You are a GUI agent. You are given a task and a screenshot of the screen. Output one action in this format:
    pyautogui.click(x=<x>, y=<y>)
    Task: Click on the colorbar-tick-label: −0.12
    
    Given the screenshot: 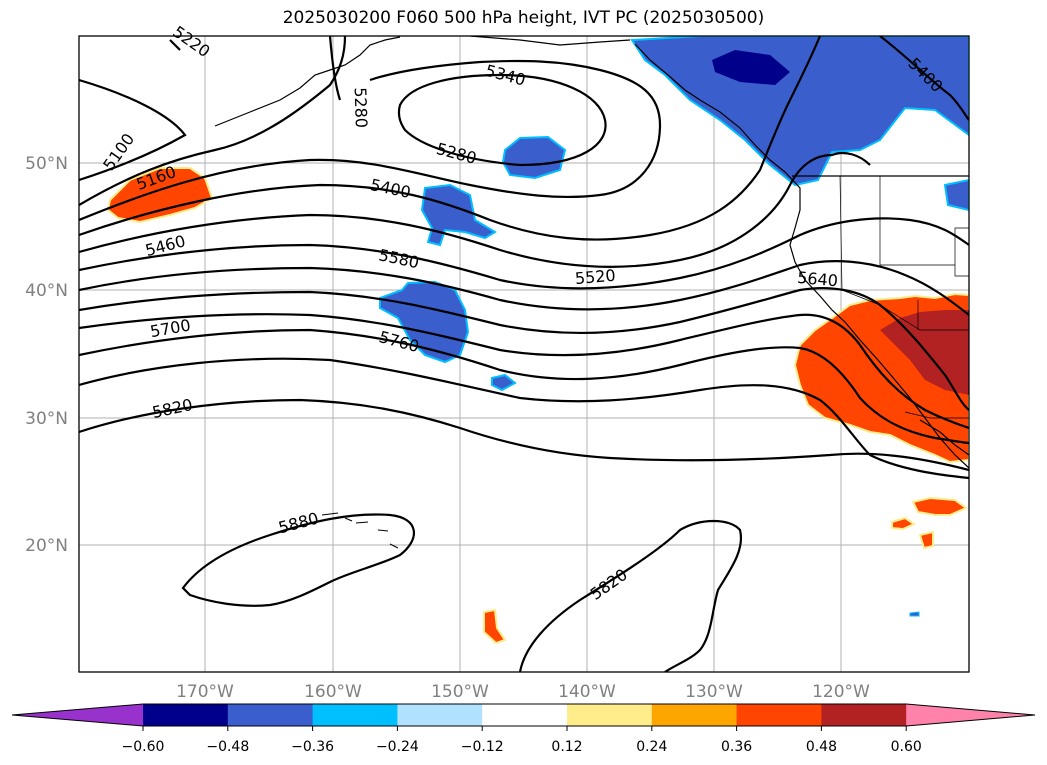 What is the action you would take?
    pyautogui.click(x=482, y=747)
    